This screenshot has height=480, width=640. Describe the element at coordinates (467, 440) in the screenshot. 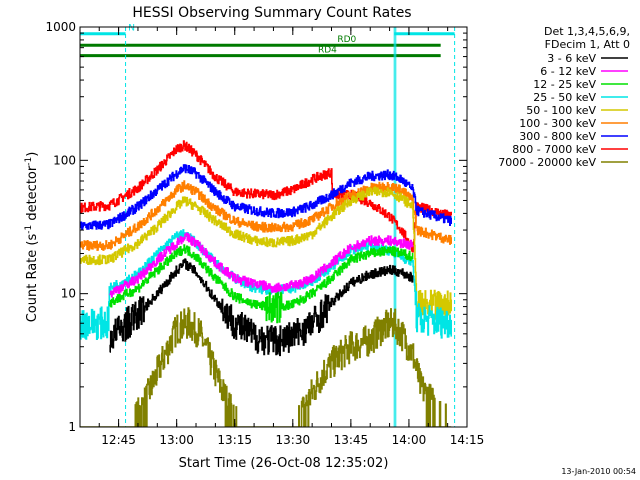

I see `x-tick-label: 14:15` at that location.